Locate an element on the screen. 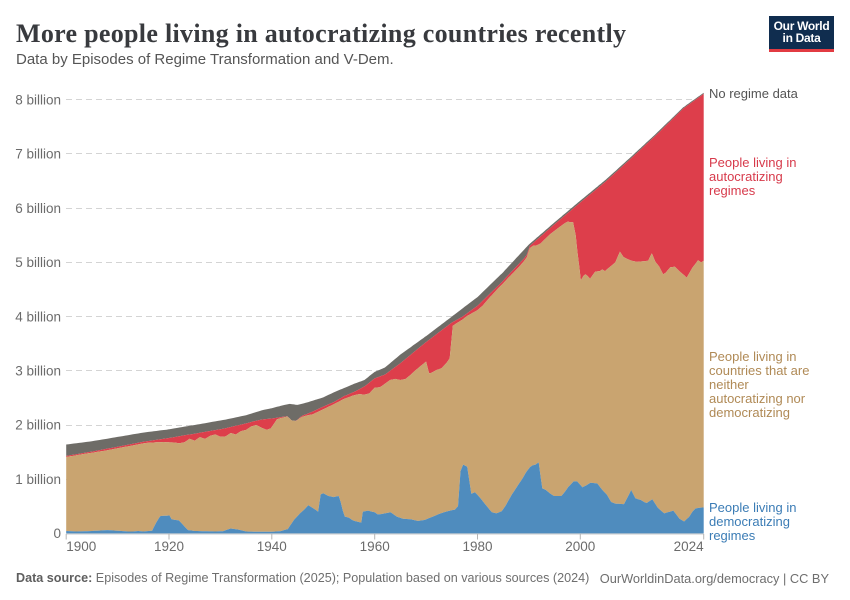 The width and height of the screenshot is (850, 600). svg-text: 1960 is located at coordinates (375, 546).